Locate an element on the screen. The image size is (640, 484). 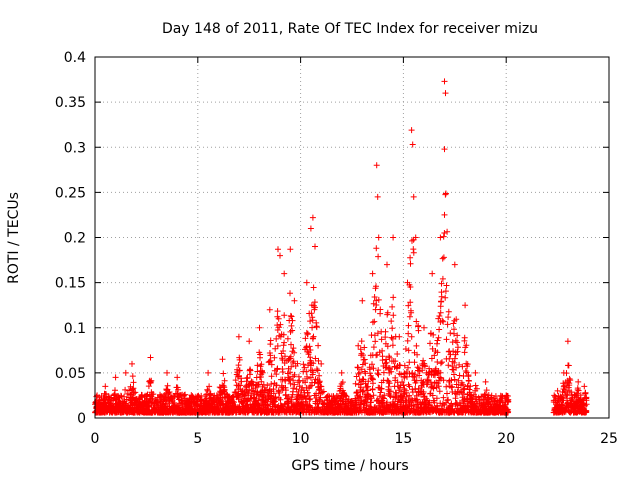
y-tick-label: 0.2 is located at coordinates (75, 239).